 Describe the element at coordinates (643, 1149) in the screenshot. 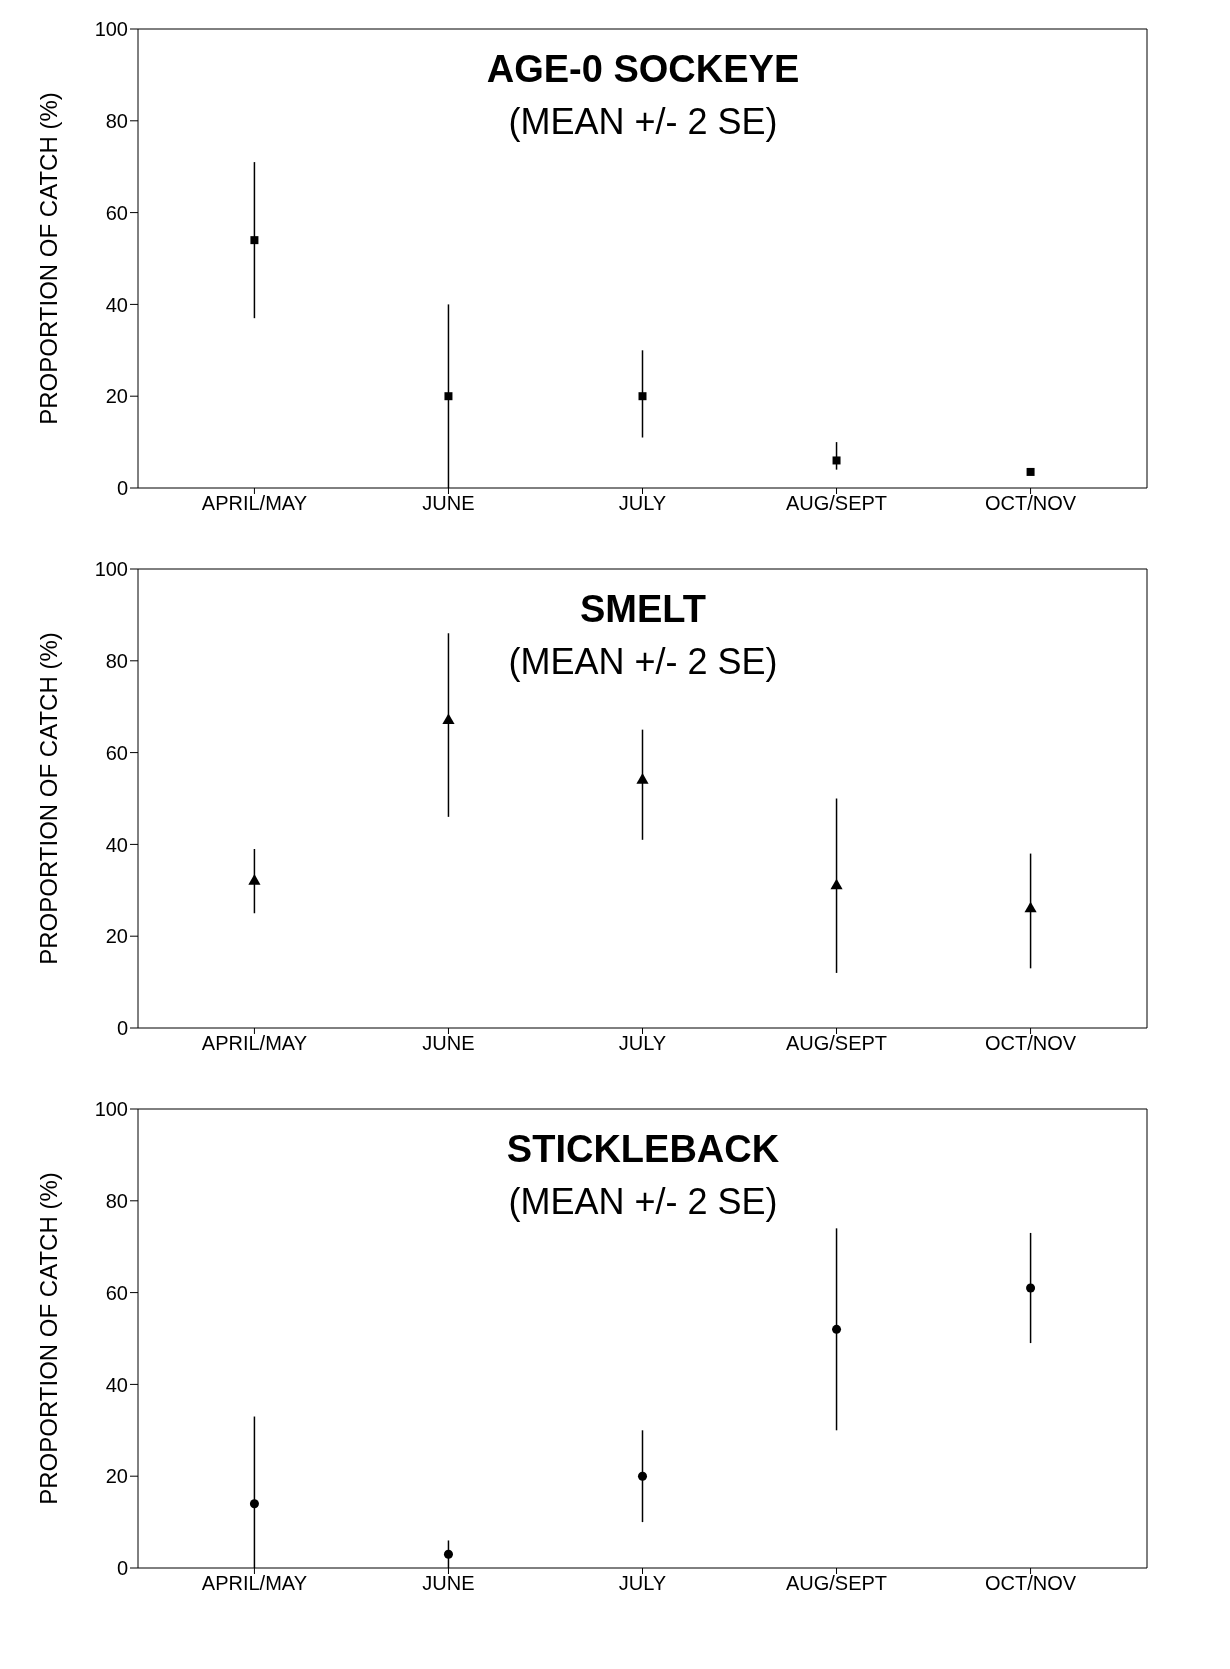

I see `text: STICKLEBACK` at that location.